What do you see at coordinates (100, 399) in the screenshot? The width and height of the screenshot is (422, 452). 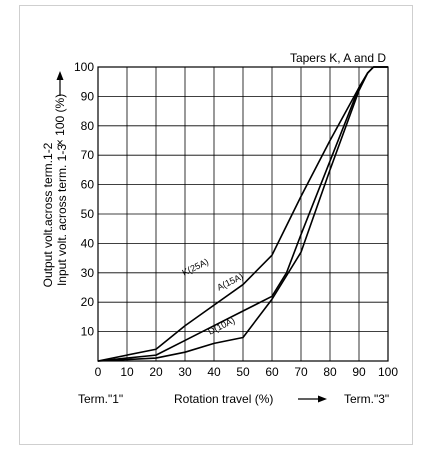 I see `x-axis-left-label: Term."1"` at bounding box center [100, 399].